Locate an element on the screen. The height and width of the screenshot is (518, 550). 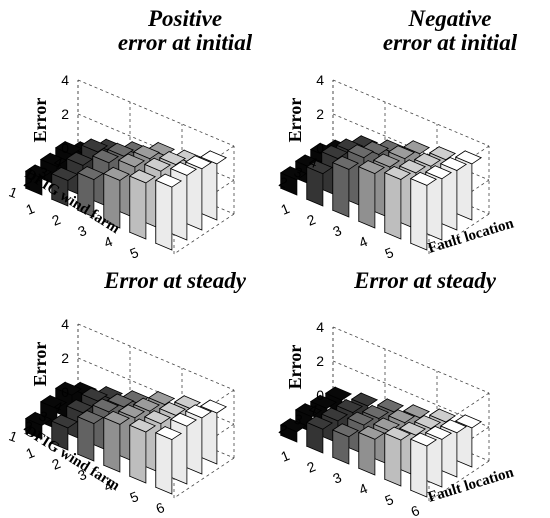
chart-title-line: Error at steady is located at coordinates (175, 280).